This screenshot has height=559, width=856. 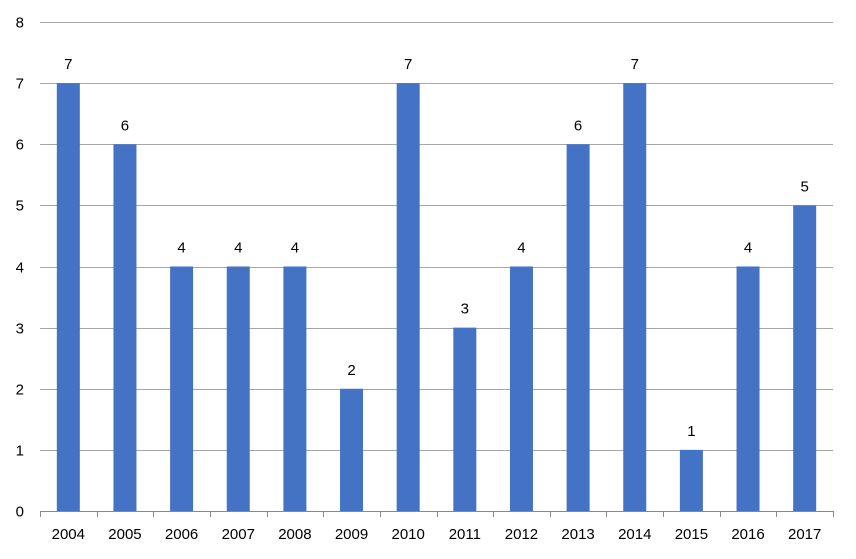 I want to click on data-label-2006: 4, so click(x=181, y=248).